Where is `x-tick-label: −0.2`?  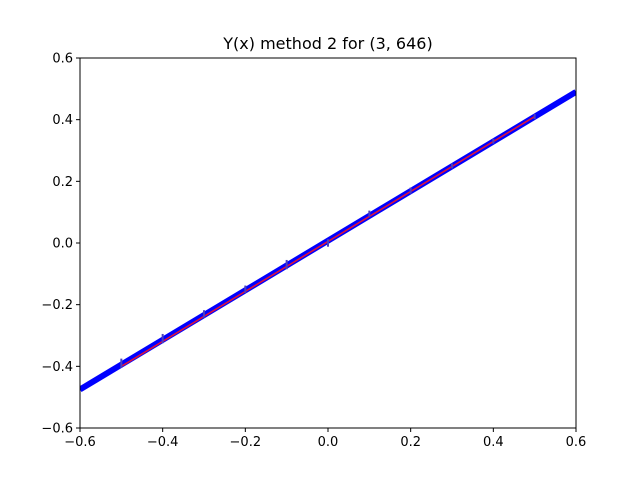
x-tick-label: −0.2 is located at coordinates (246, 442).